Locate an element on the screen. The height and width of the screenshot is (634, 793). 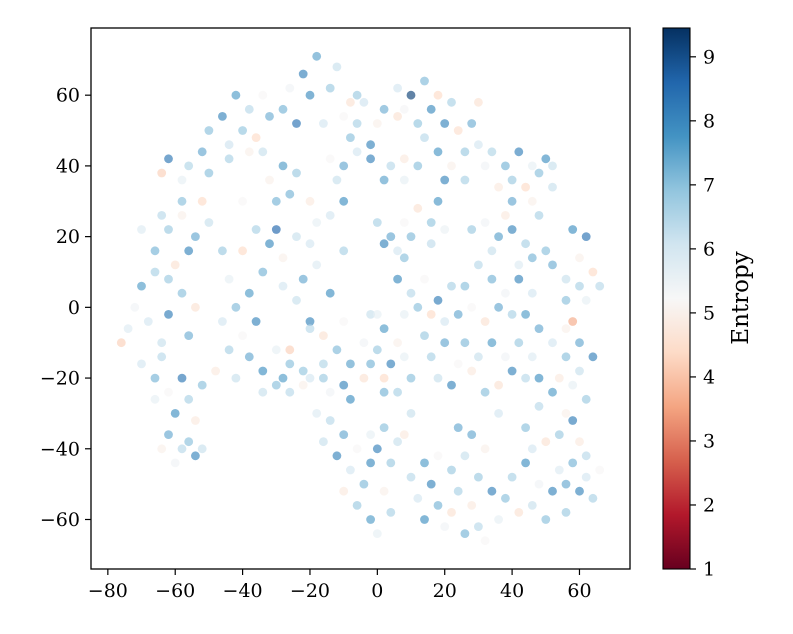
colorbar-tick-label: 8 is located at coordinates (709, 121).